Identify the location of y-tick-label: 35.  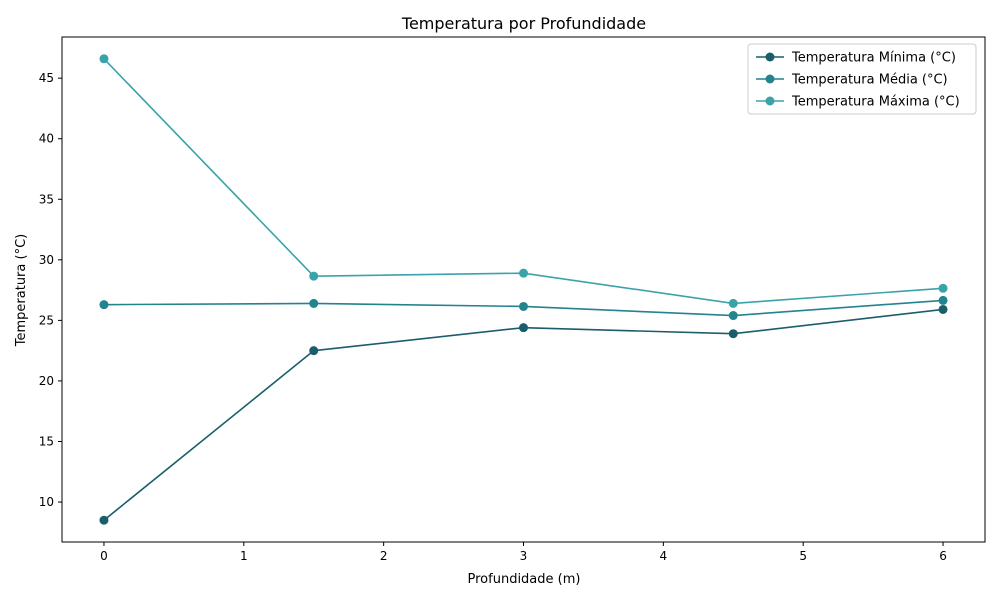
(46, 199).